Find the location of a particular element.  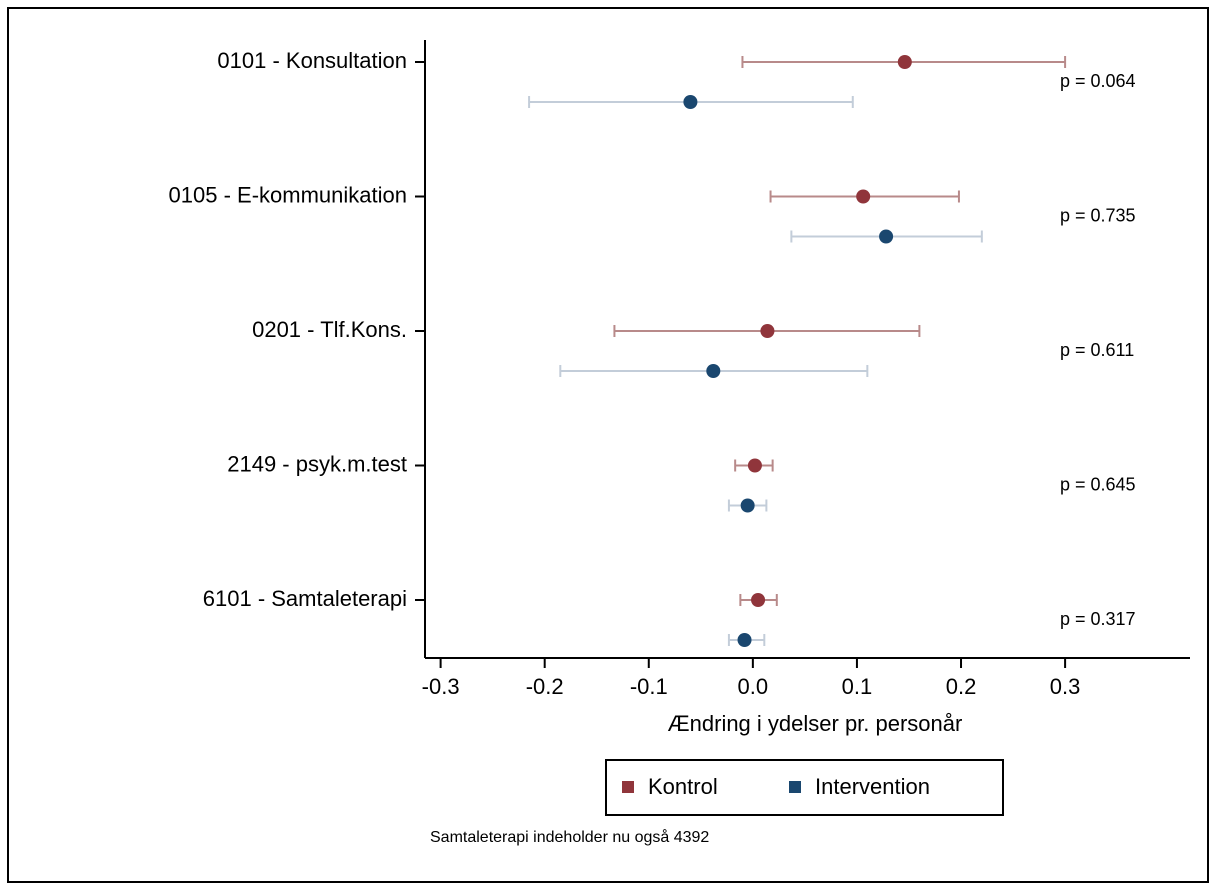

p-value: p = 0.645 is located at coordinates (1098, 484).